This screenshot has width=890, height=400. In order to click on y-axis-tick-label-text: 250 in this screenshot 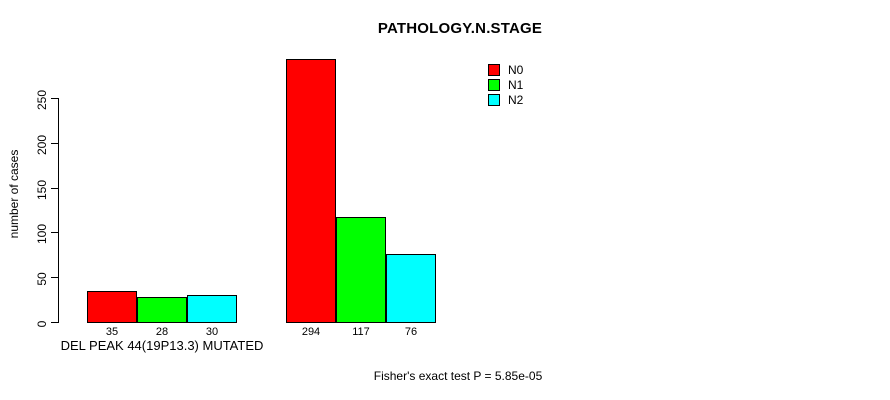, I will do `click(42, 100)`.